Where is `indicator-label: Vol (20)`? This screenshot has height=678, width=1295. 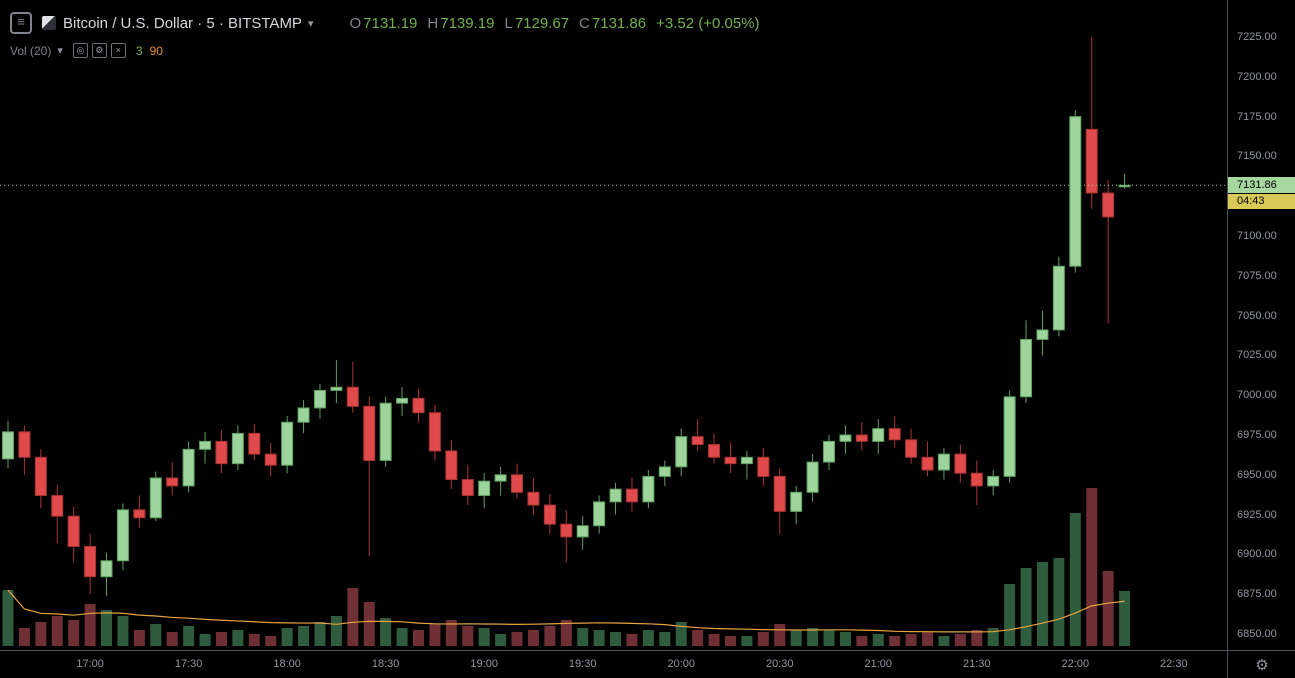
indicator-label: Vol (20) is located at coordinates (31, 50).